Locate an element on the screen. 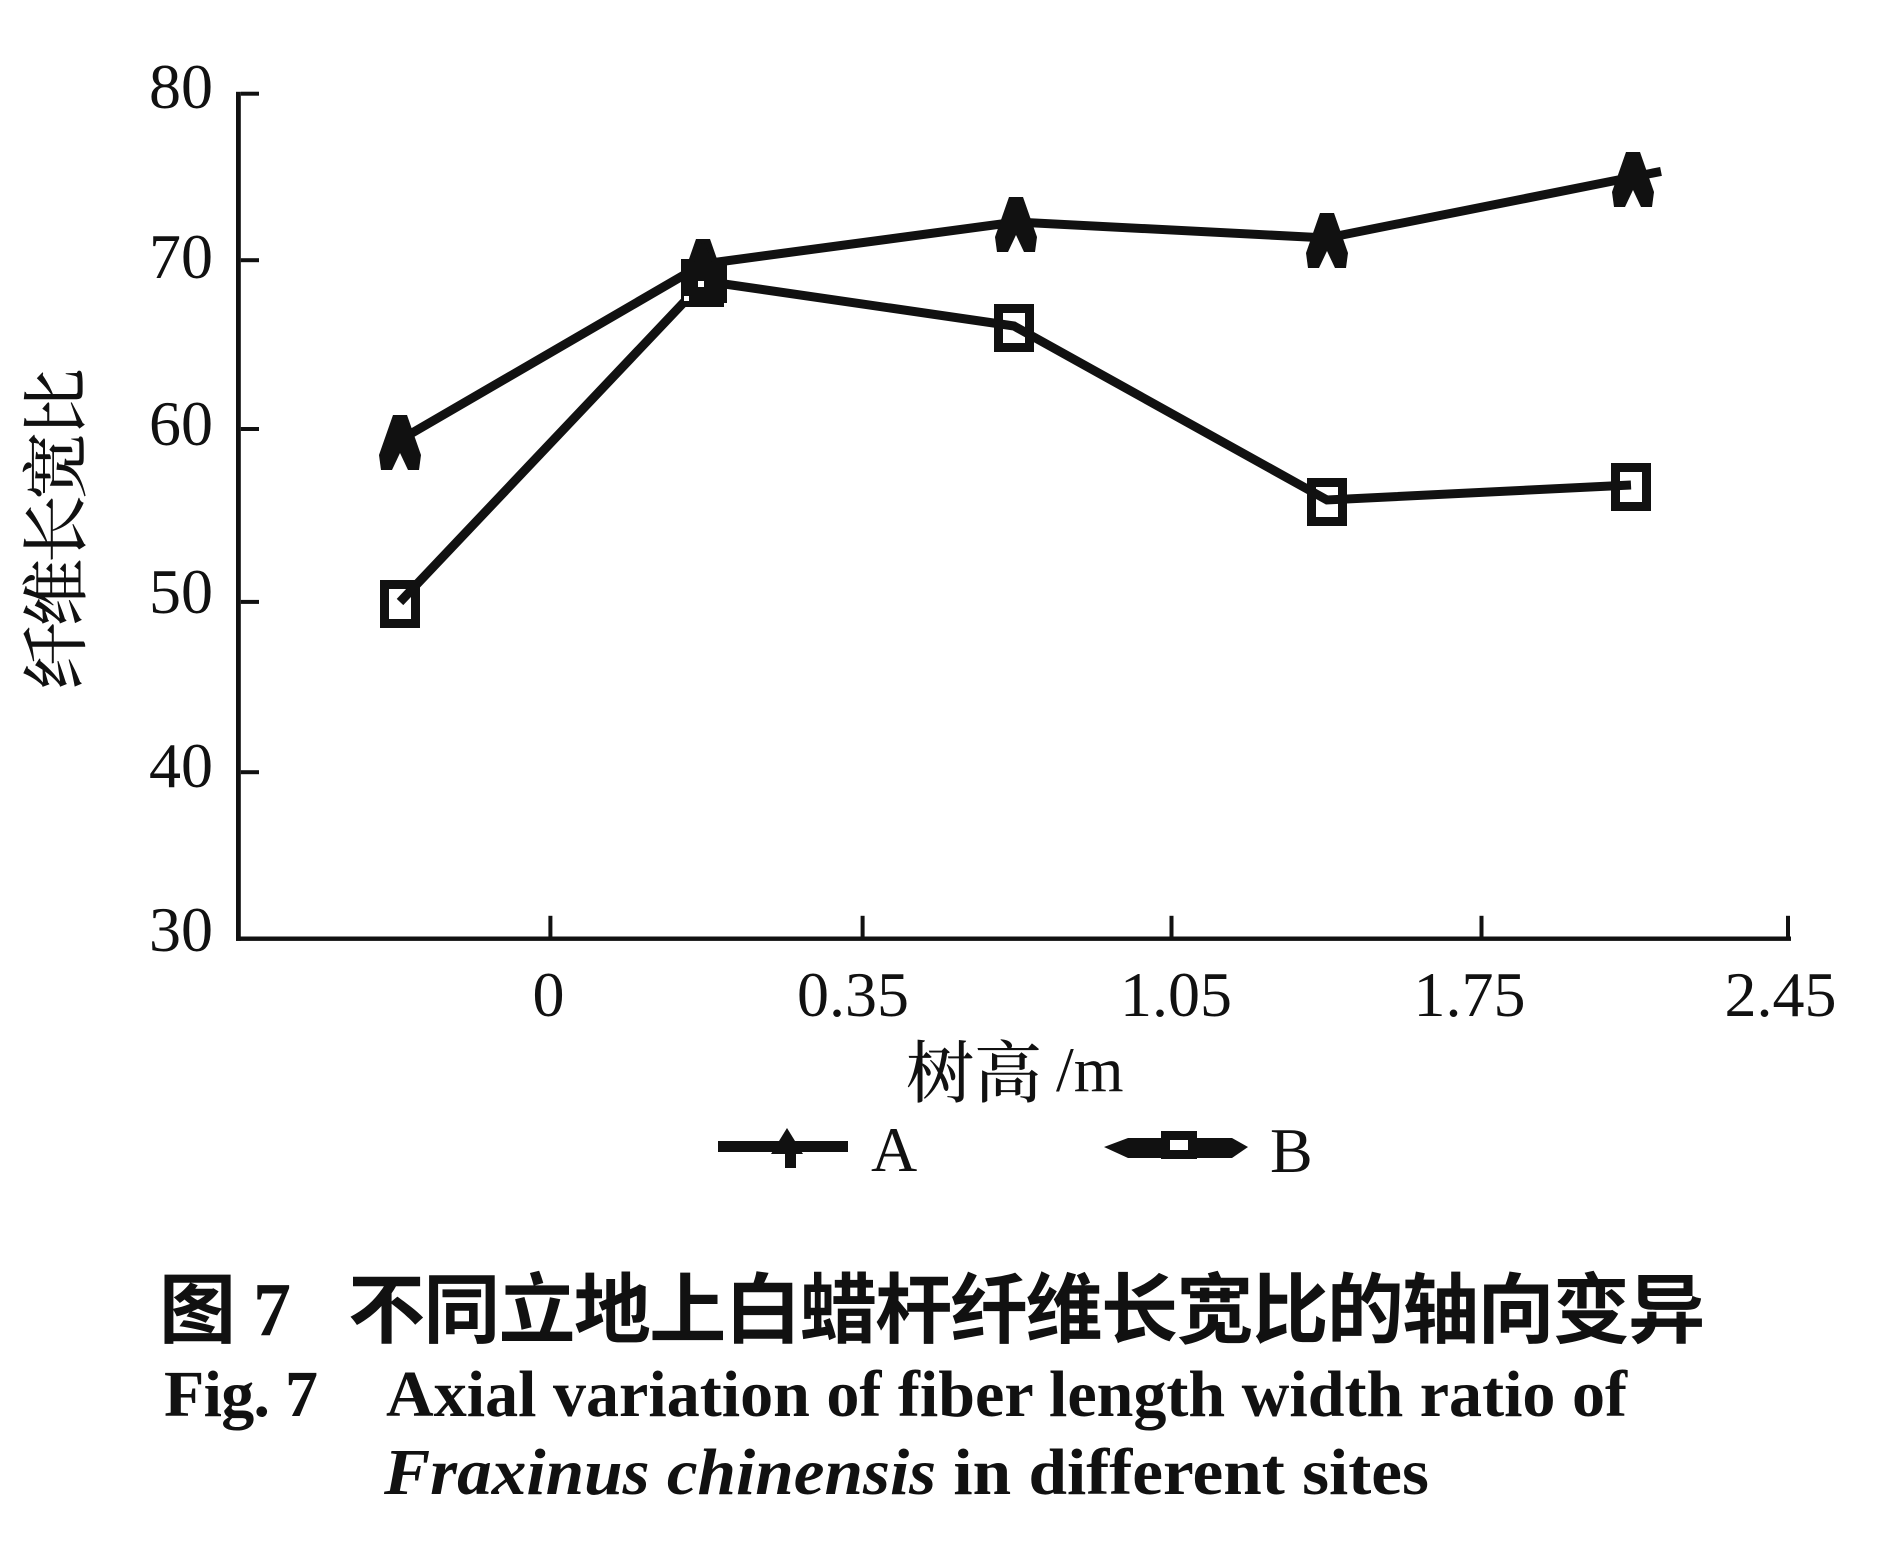  svg-text: B is located at coordinates (1291, 1150).